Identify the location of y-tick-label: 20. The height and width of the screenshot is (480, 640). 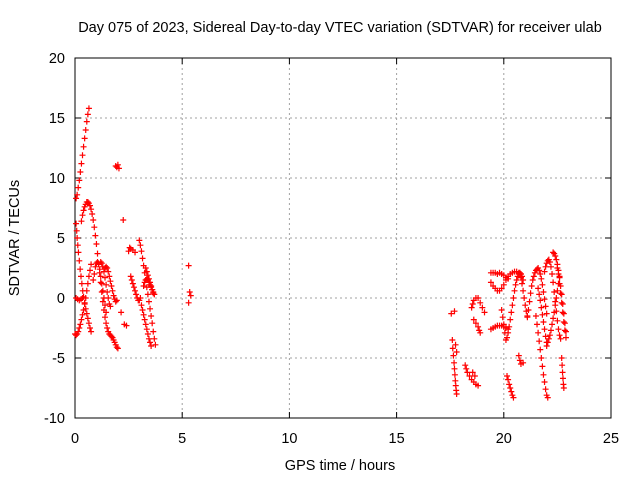
(57, 59).